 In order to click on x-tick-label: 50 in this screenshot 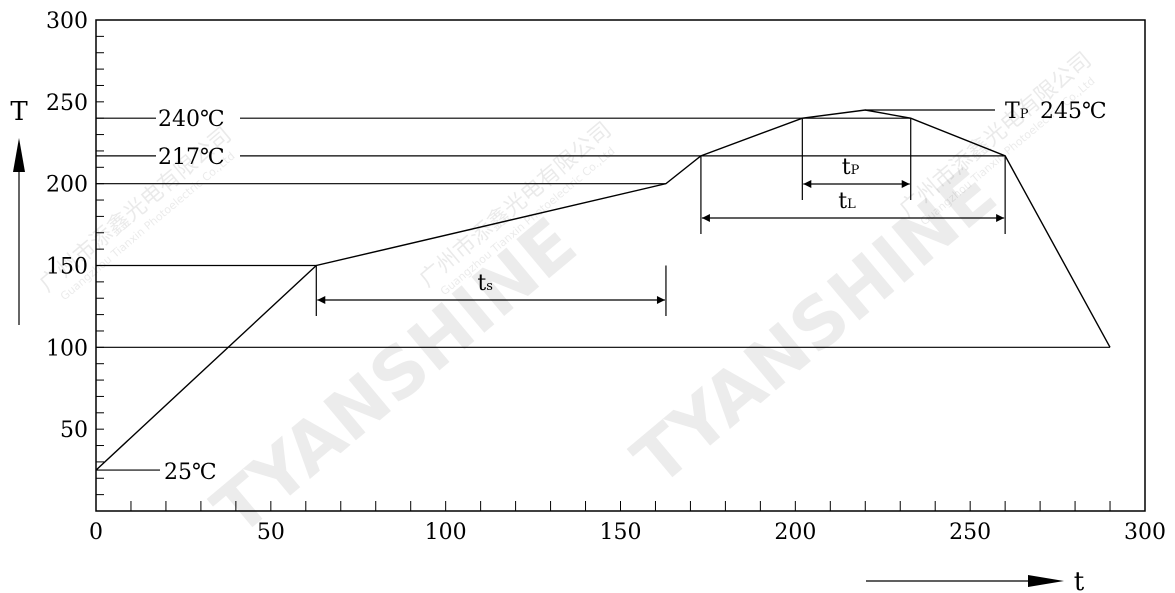, I will do `click(271, 532)`.